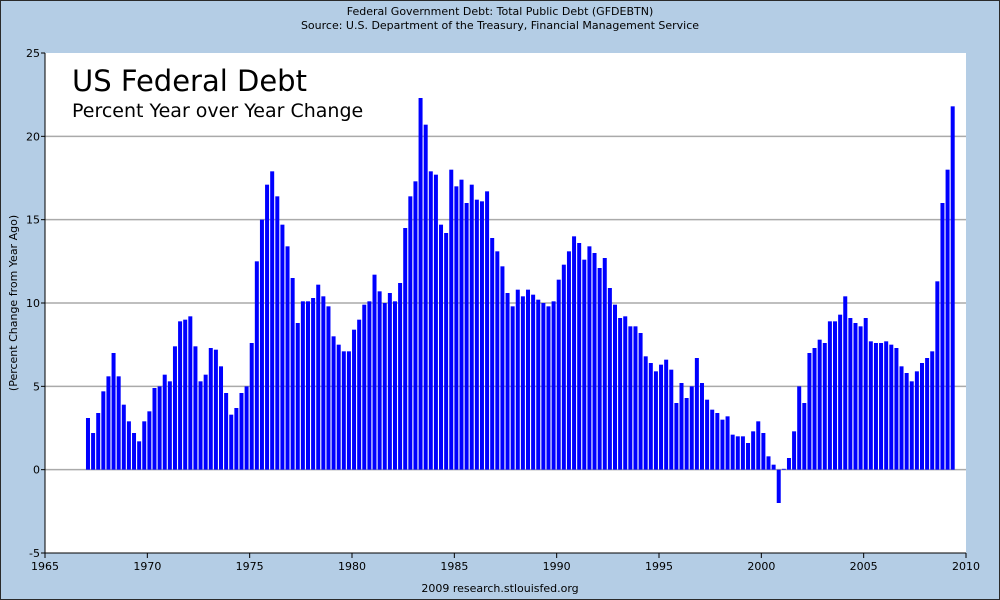  I want to click on y-tick-label: 25, so click(33, 53).